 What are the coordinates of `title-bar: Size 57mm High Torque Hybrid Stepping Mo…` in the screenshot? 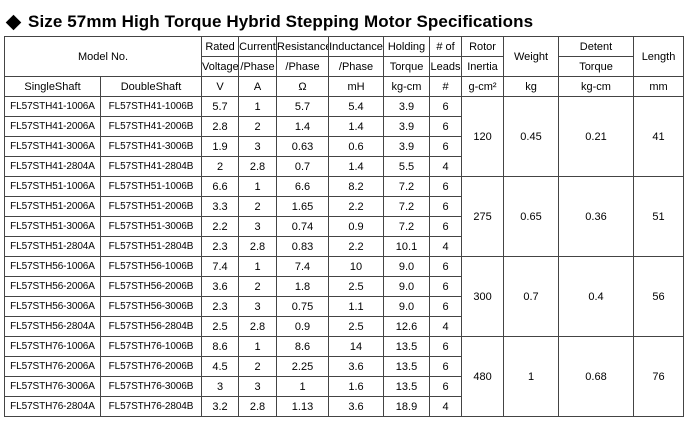 It's located at (268, 22).